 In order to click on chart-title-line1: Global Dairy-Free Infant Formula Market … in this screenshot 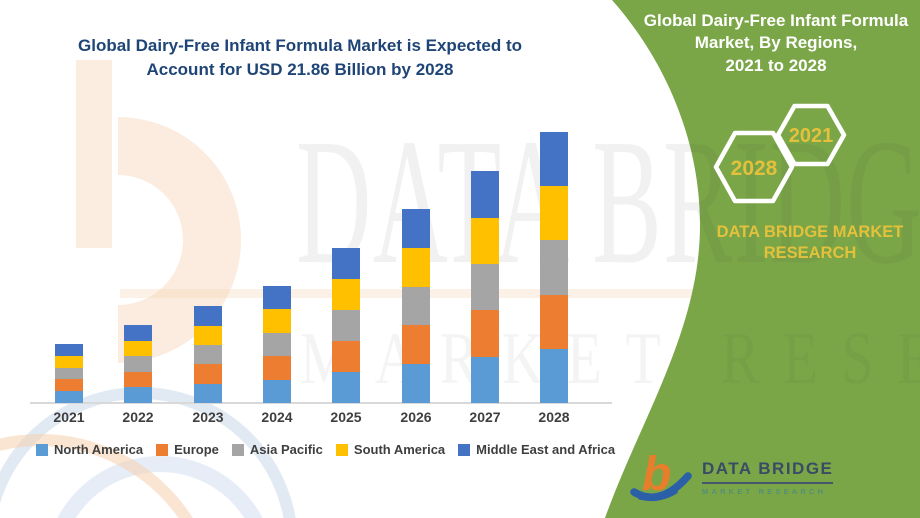, I will do `click(300, 45)`.